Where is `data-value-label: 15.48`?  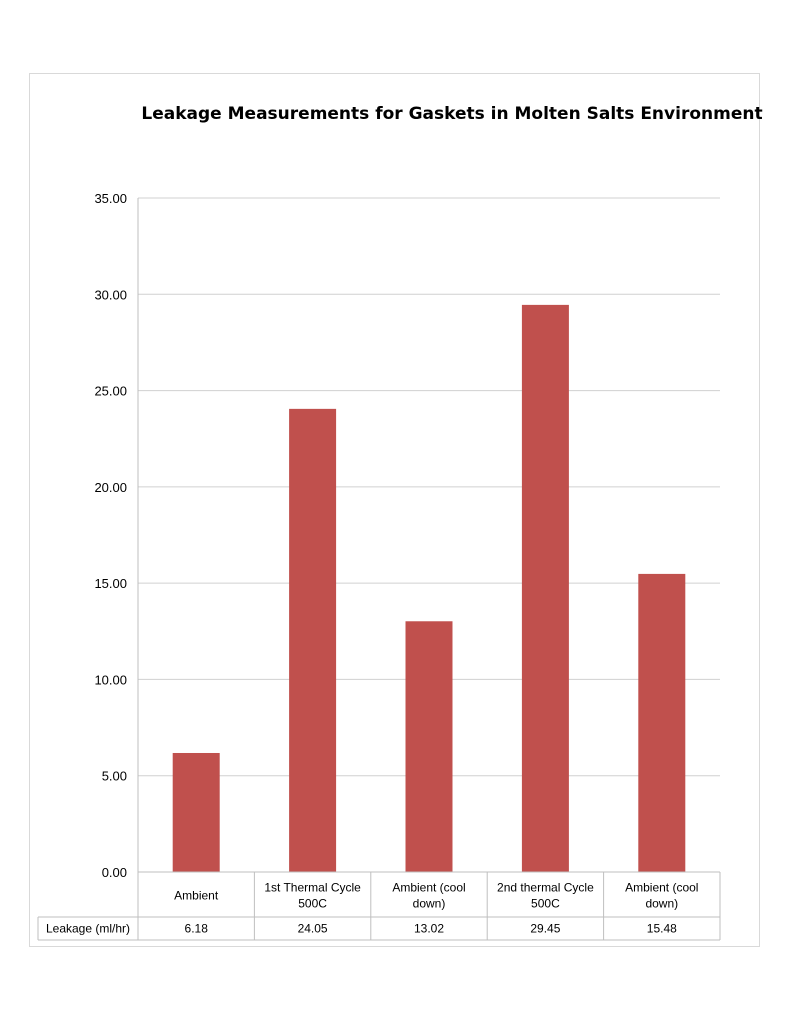
data-value-label: 15.48 is located at coordinates (662, 929).